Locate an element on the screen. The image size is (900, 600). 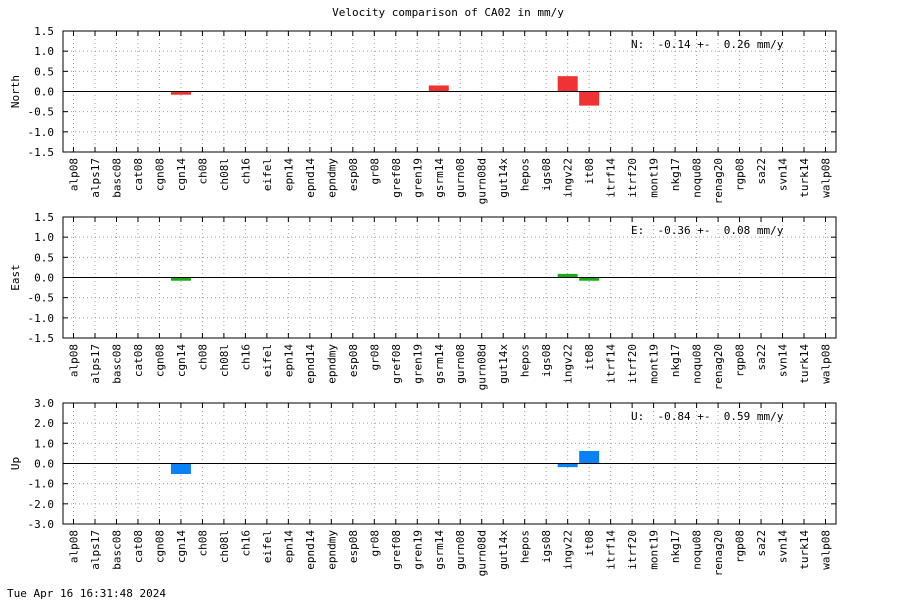
north-ytick-label: 0.5 is located at coordinates (44, 71).